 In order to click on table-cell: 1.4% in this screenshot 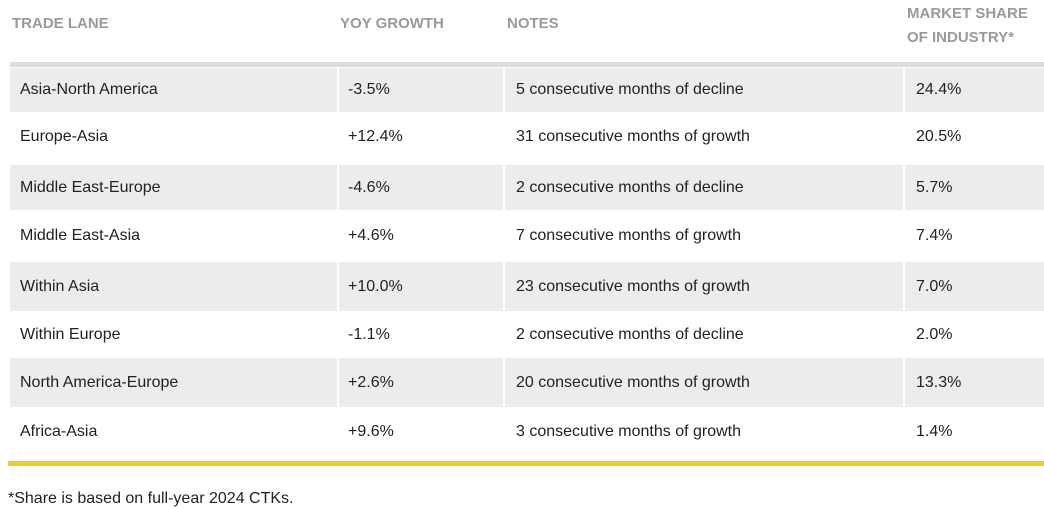, I will do `click(934, 431)`.